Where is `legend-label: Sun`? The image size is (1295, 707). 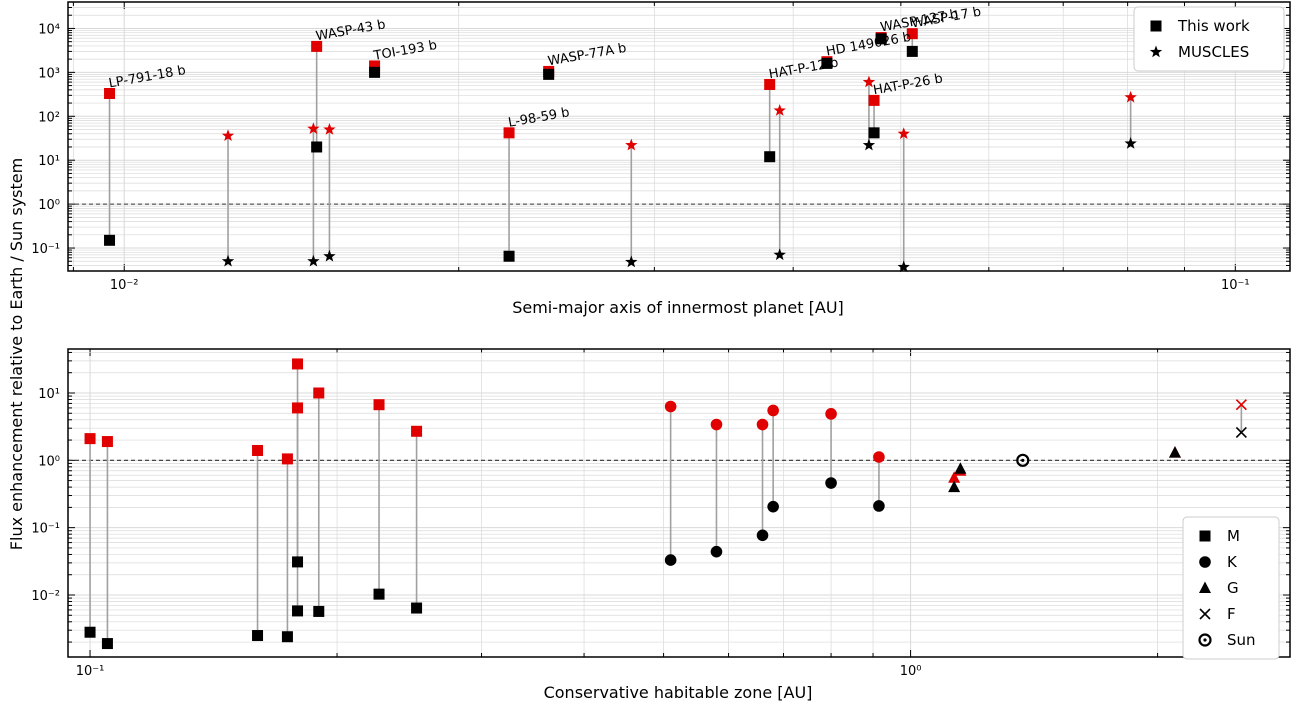 legend-label: Sun is located at coordinates (1241, 640).